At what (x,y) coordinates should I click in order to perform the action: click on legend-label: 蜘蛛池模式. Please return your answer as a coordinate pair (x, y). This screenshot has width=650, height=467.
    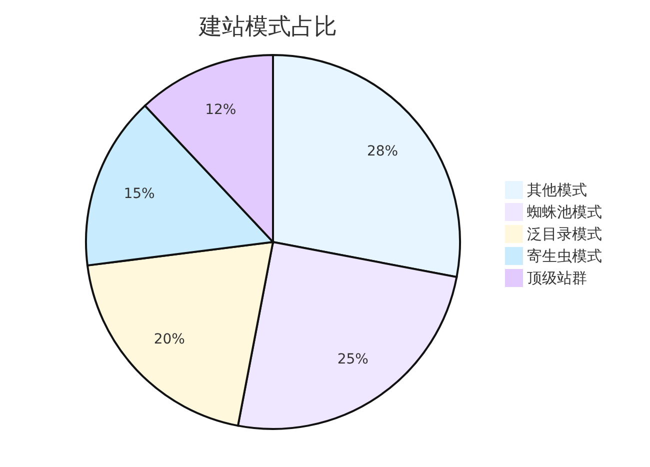
    Looking at the image, I should click on (564, 212).